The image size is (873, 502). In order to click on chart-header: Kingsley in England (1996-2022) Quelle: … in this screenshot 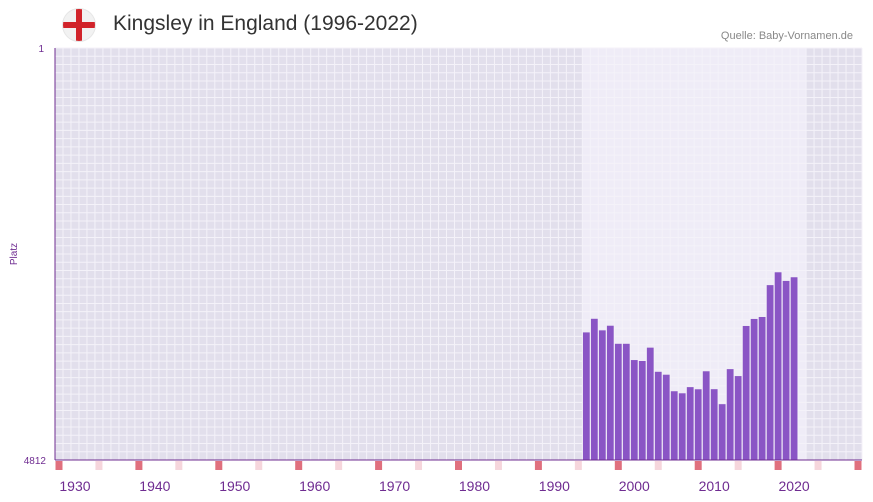, I will do `click(436, 24)`.